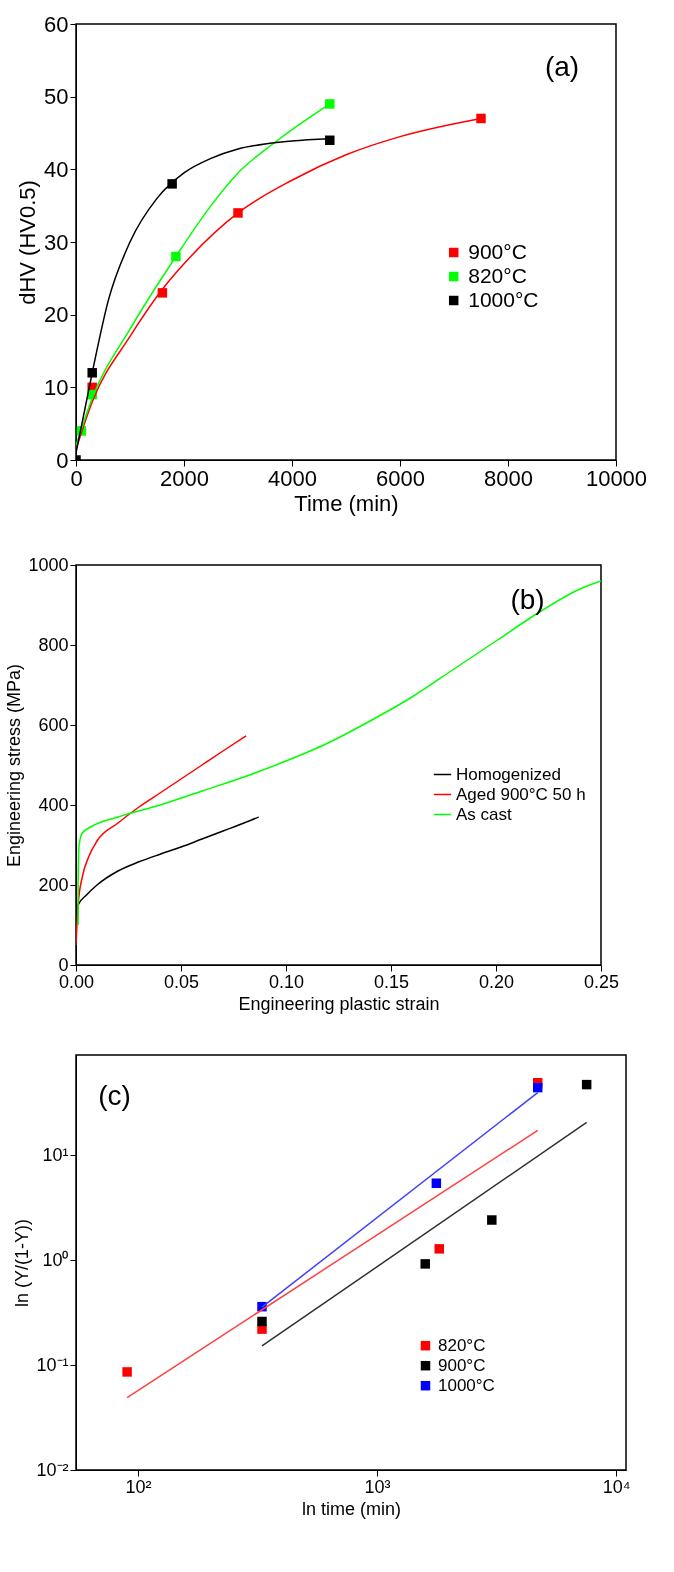 The image size is (674, 1572). What do you see at coordinates (527, 599) in the screenshot?
I see `annotation: (b)` at bounding box center [527, 599].